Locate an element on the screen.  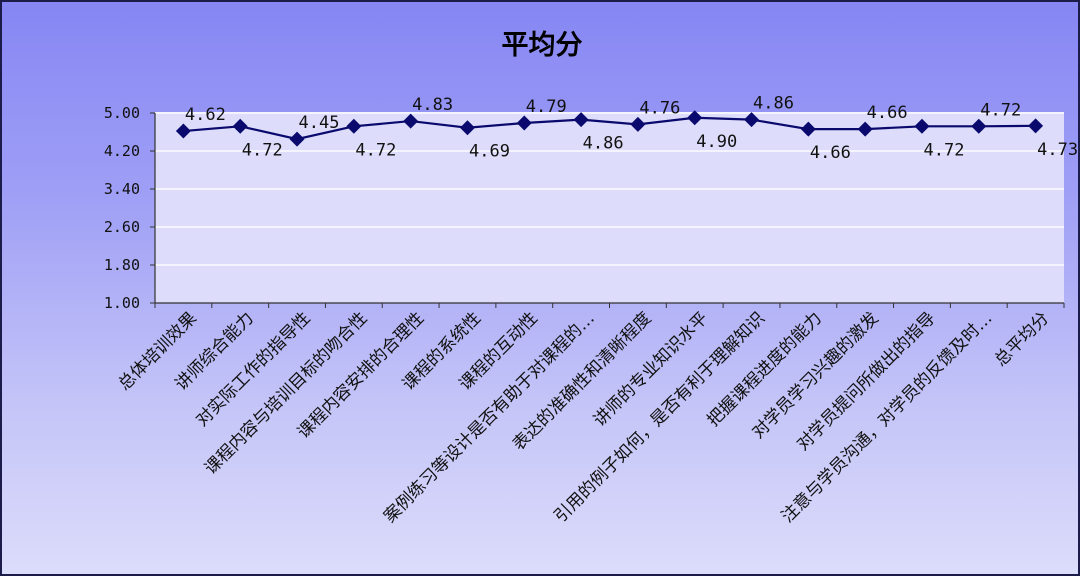
y-tick-label: 2.60 is located at coordinates (122, 227).